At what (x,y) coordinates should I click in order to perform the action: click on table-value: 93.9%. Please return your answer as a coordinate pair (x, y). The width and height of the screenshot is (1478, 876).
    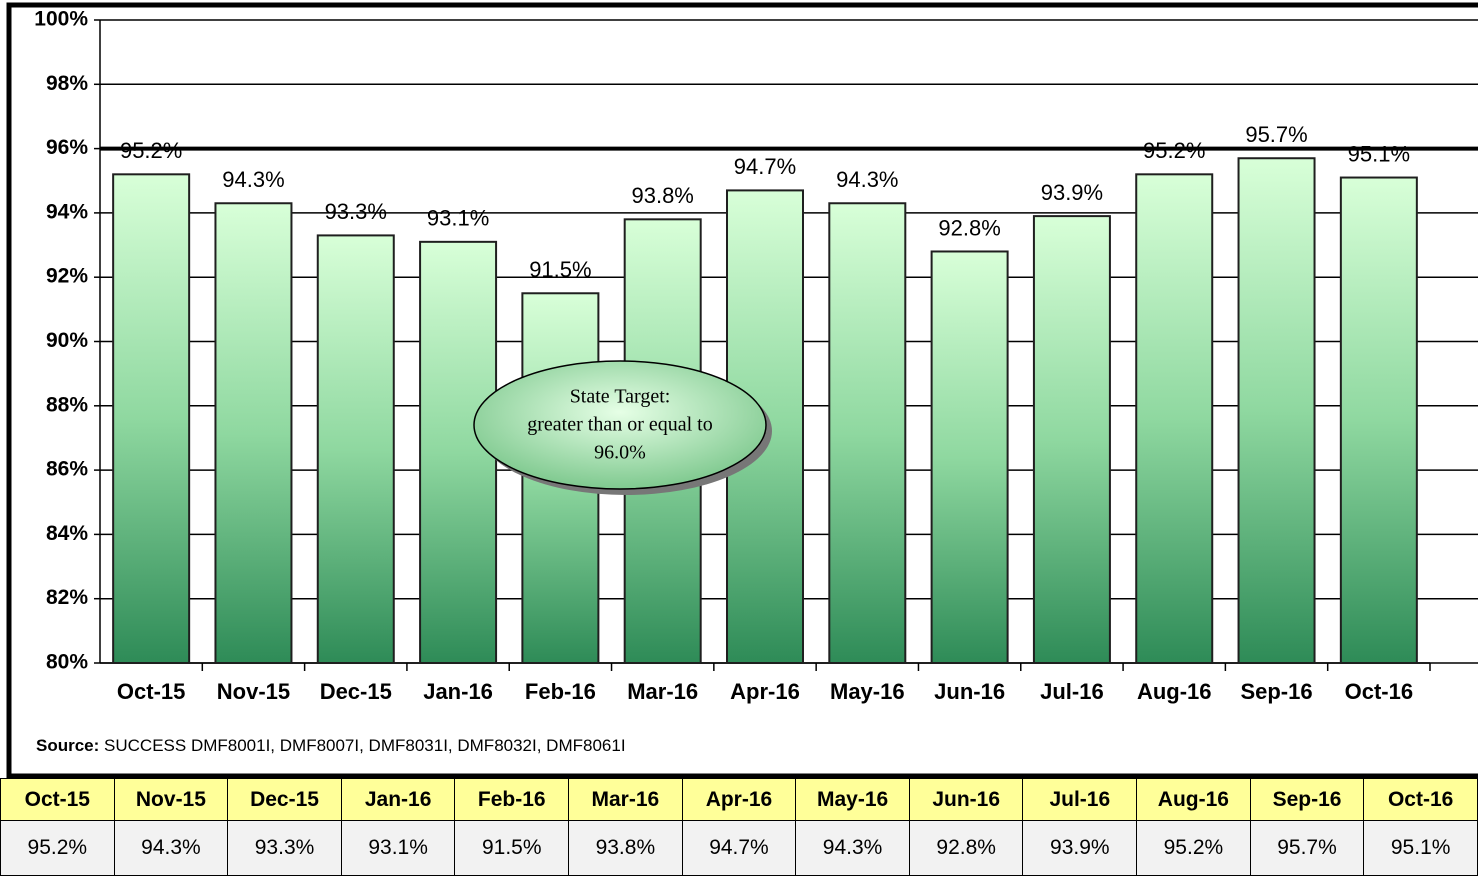
    Looking at the image, I should click on (1080, 848).